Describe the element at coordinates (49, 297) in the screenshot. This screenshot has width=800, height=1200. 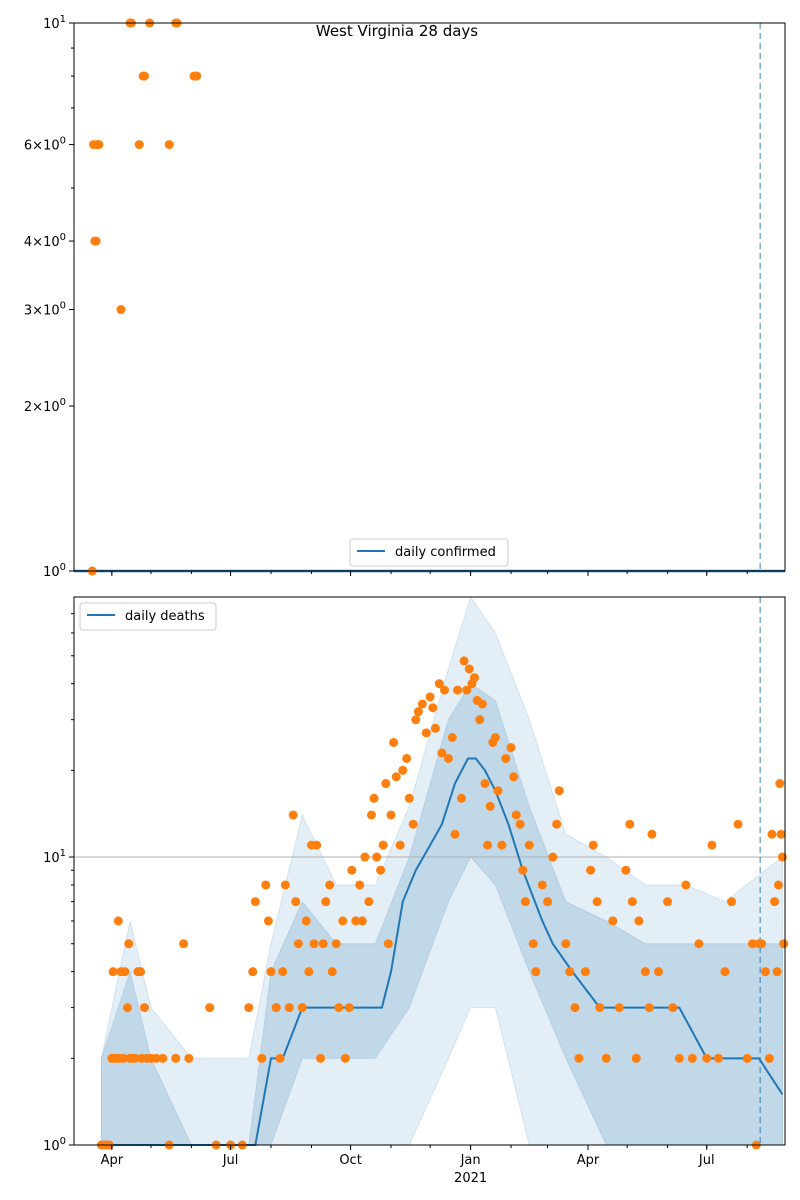
I see `top-y-ticks: 100 2×100 3×100 4×100 6×100 10¹` at that location.